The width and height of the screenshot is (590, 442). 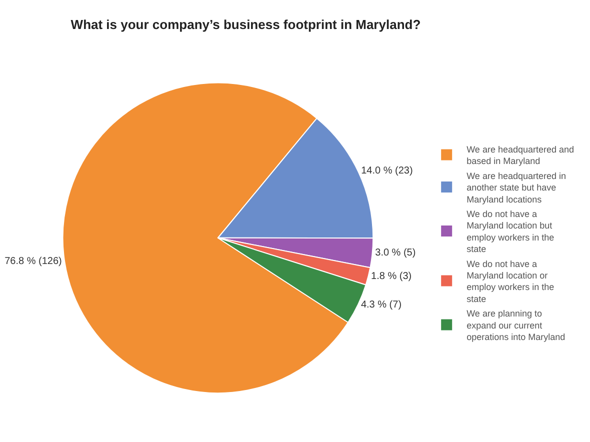 I want to click on chart-title: What is your company’s business footprint in Maryland?, so click(x=245, y=24).